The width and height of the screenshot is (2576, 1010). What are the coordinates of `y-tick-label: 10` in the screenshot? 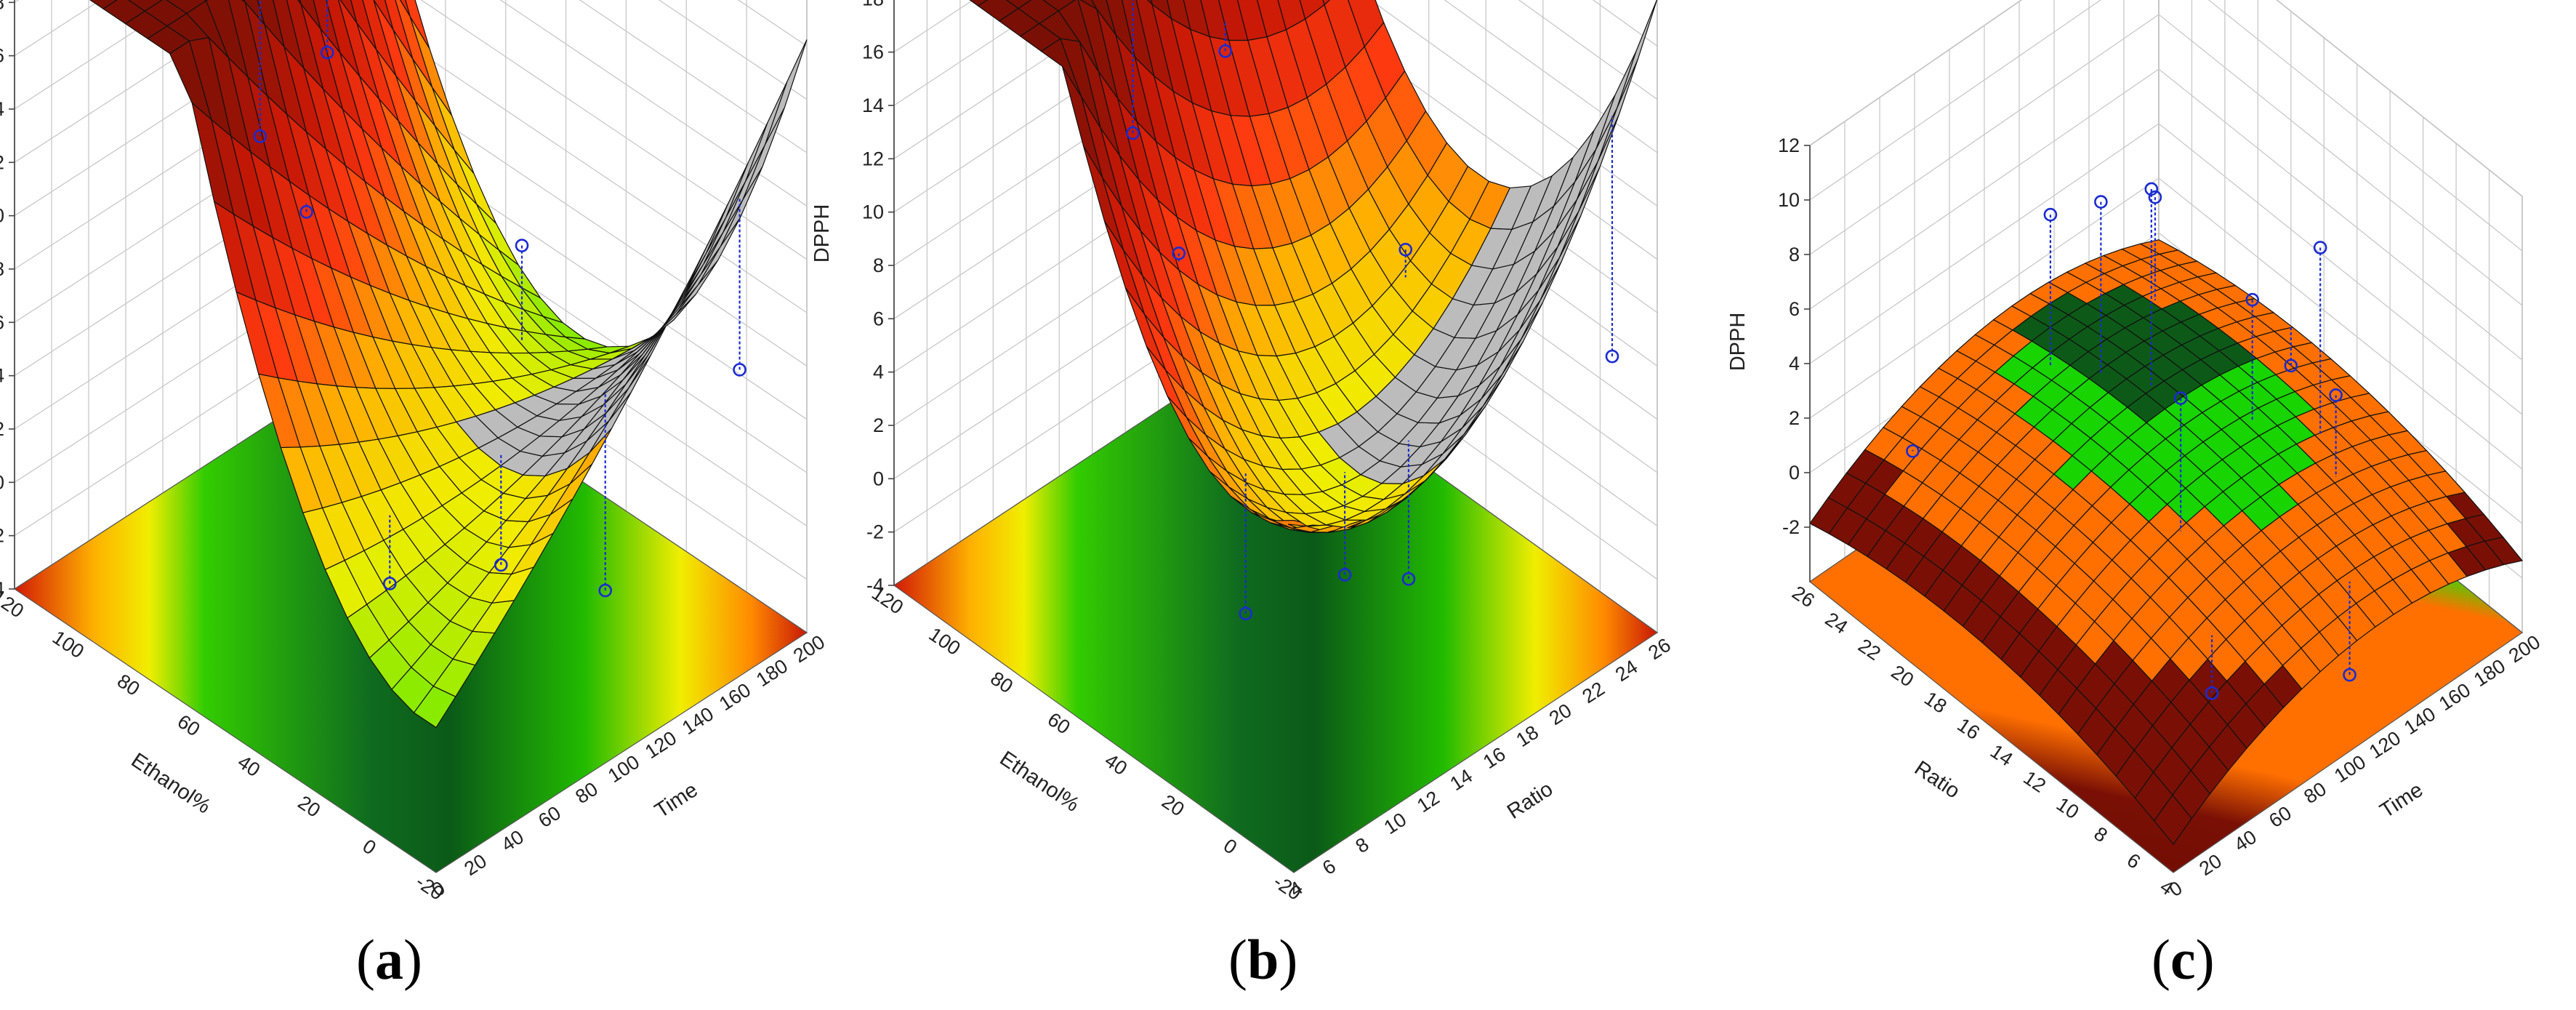 It's located at (2068, 808).